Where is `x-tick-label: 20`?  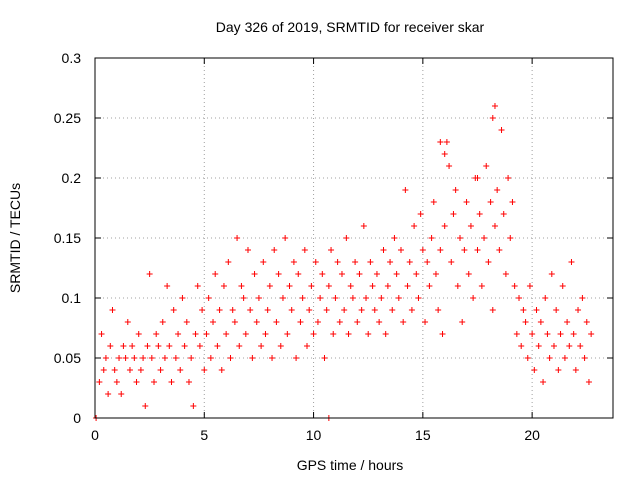 x-tick-label: 20 is located at coordinates (532, 435).